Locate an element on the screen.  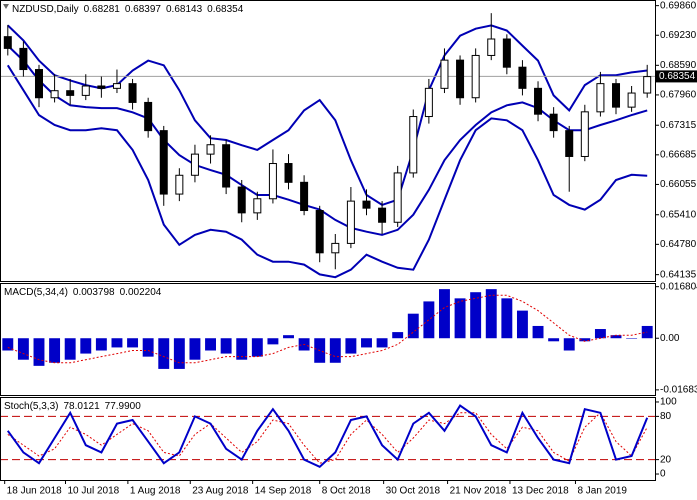
x-tick-label: 8 Jan 2019 is located at coordinates (602, 491).